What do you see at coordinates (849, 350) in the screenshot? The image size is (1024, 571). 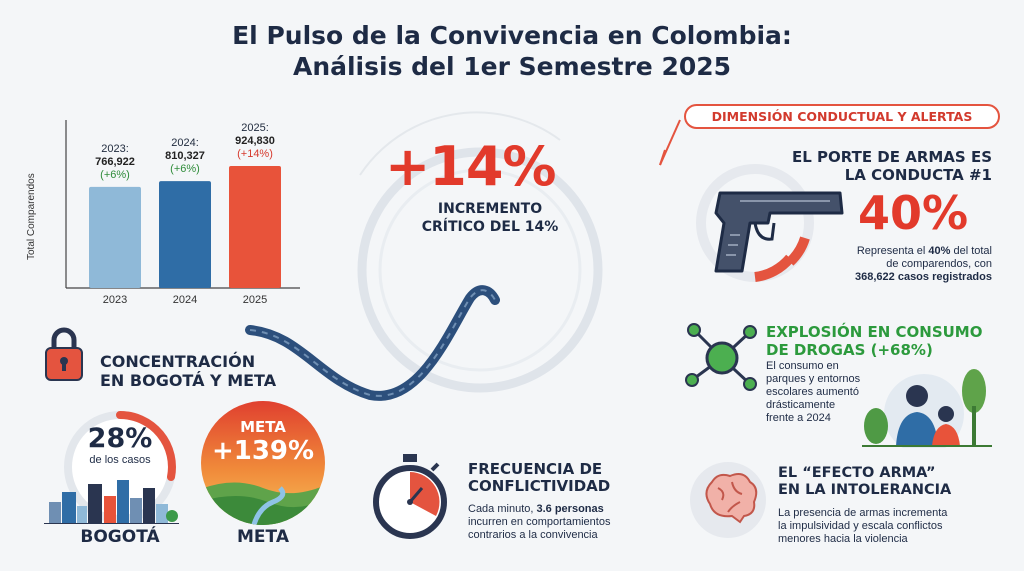 I see `drugs-heading-2: DE DROGAS (+68%)` at bounding box center [849, 350].